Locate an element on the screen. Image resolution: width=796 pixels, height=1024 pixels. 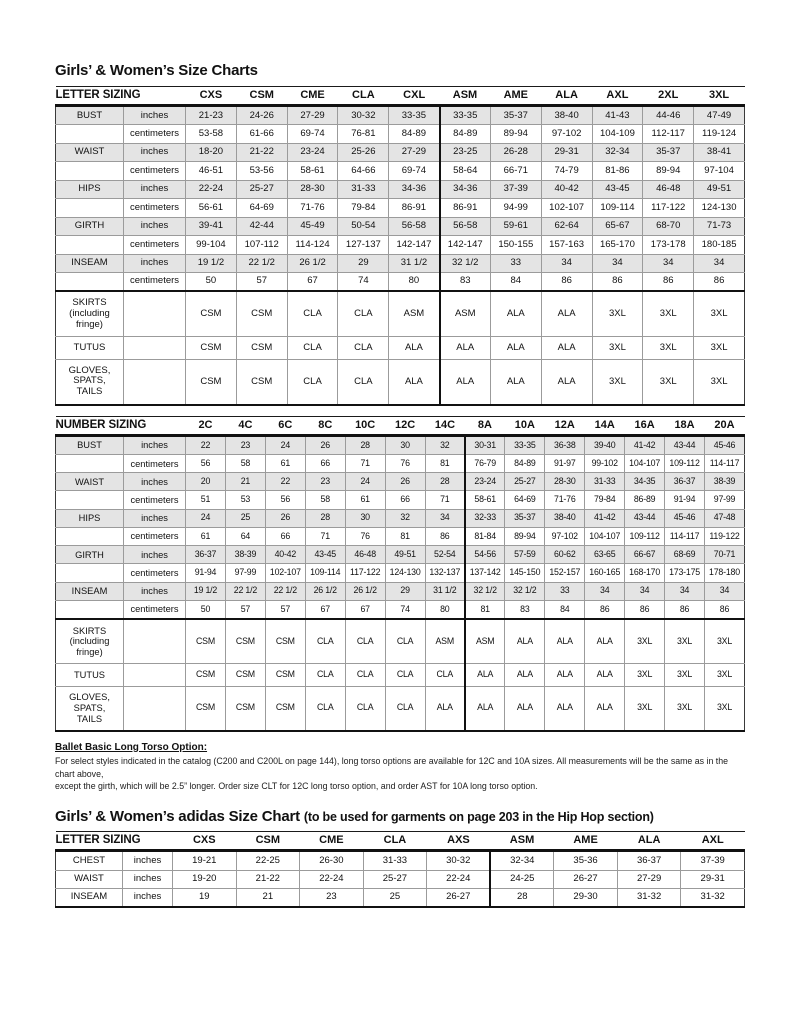
size-value: 124-130 is located at coordinates (719, 208).